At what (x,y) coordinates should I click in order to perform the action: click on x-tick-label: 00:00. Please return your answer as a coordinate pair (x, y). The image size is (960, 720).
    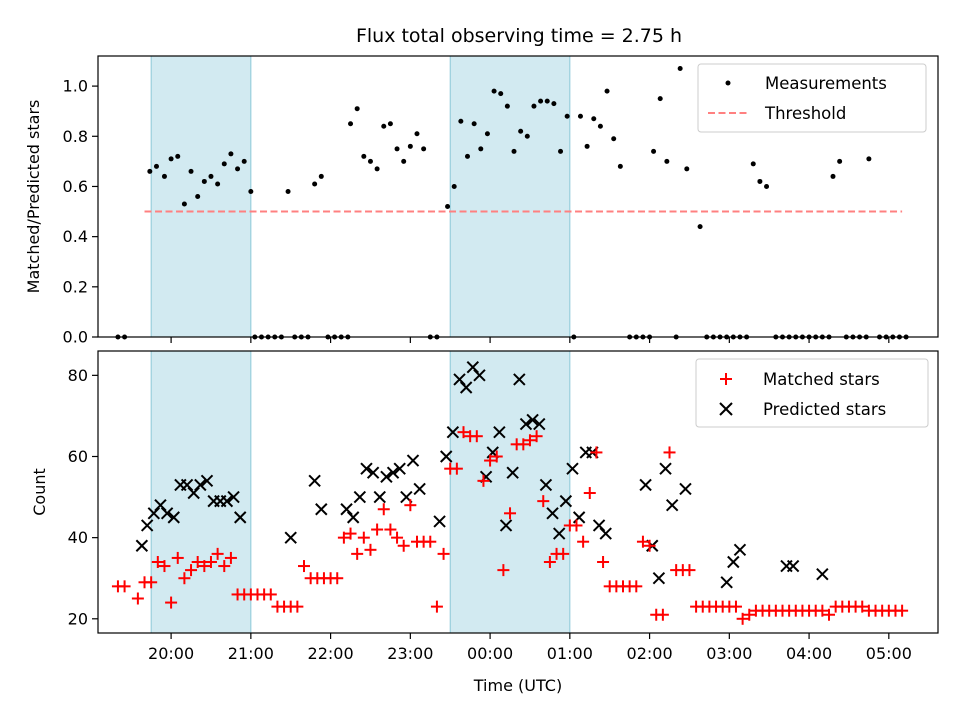
    Looking at the image, I should click on (490, 653).